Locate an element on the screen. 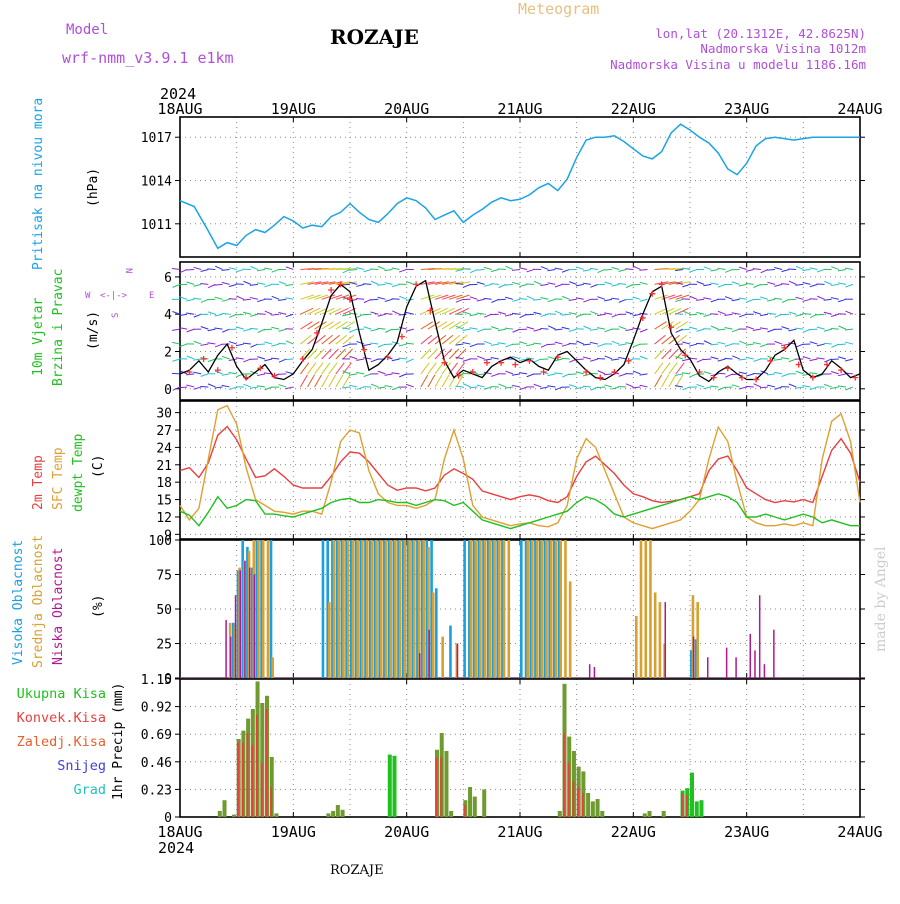 The width and height of the screenshot is (900, 904). wind-ylabel: 10m Vjetar is located at coordinates (38, 337).